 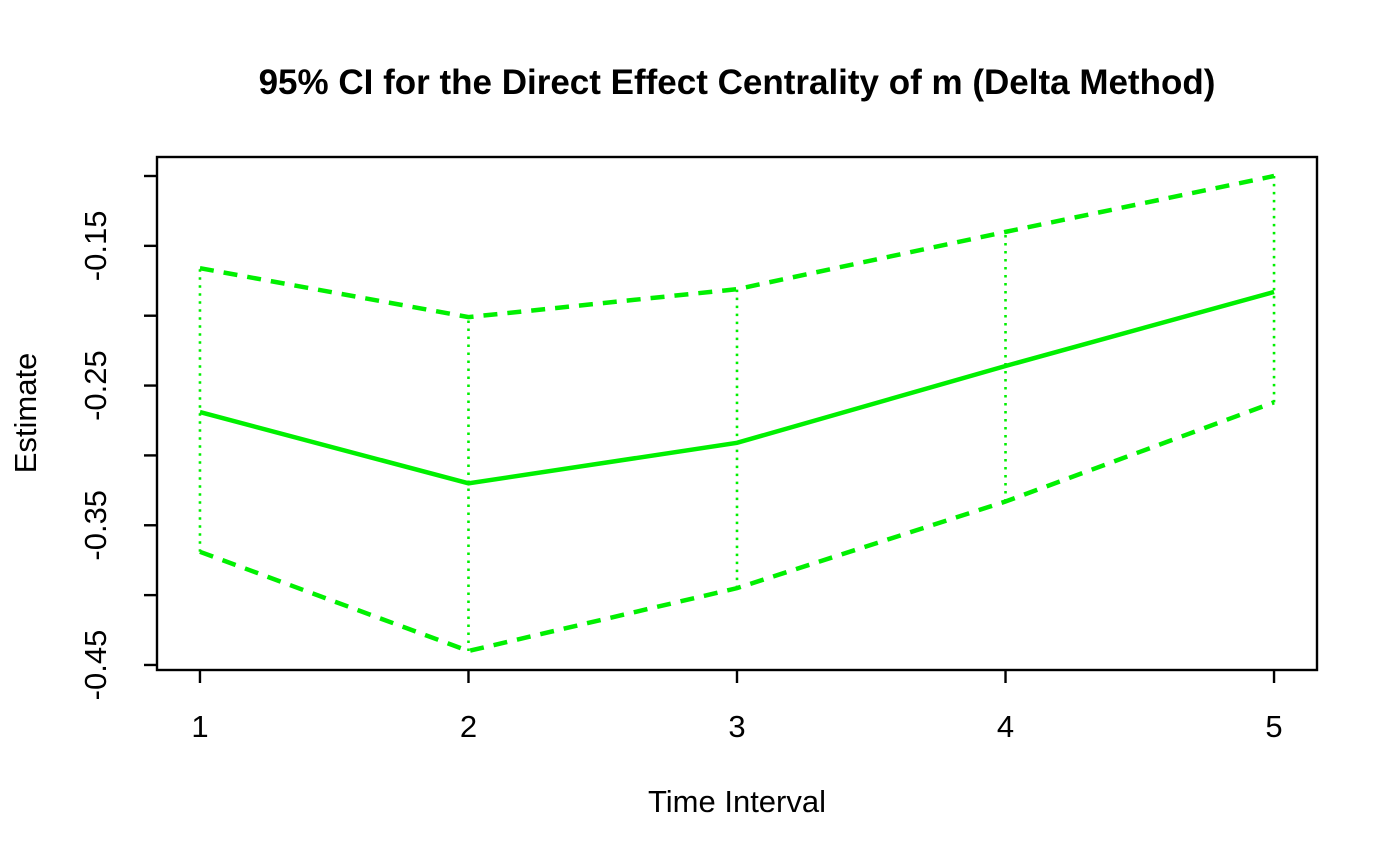 I want to click on x-axis-tick-label: 5, so click(x=1273, y=726).